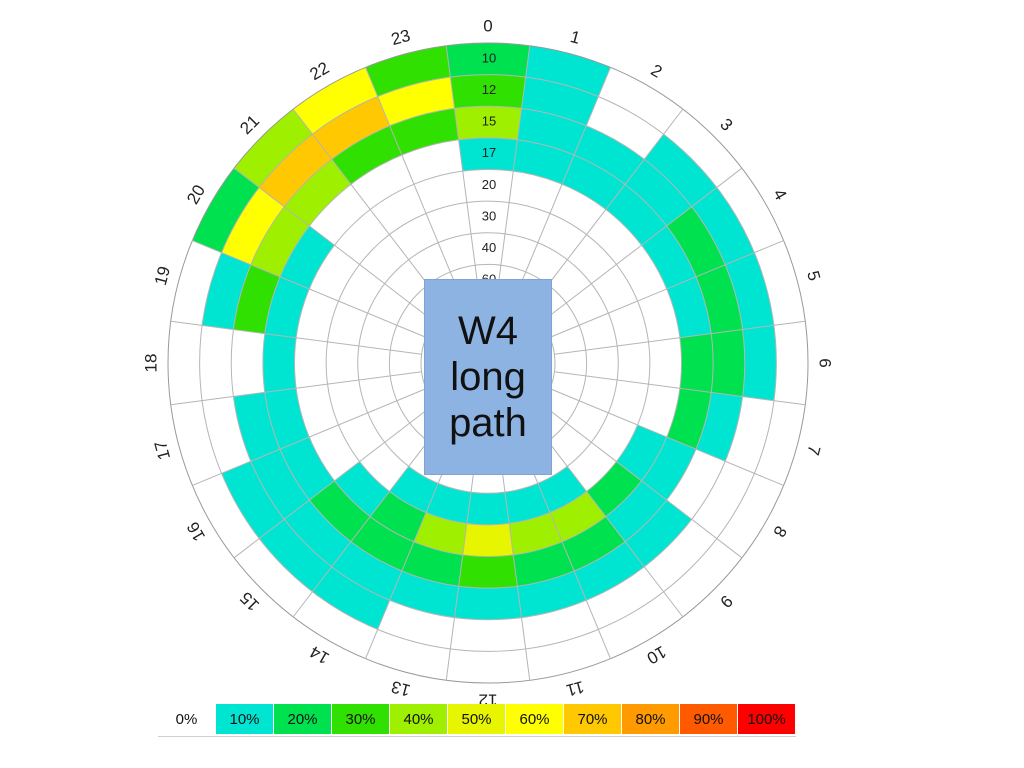 The height and width of the screenshot is (768, 1024). What do you see at coordinates (249, 124) in the screenshot?
I see `hour-tick-label: 21` at bounding box center [249, 124].